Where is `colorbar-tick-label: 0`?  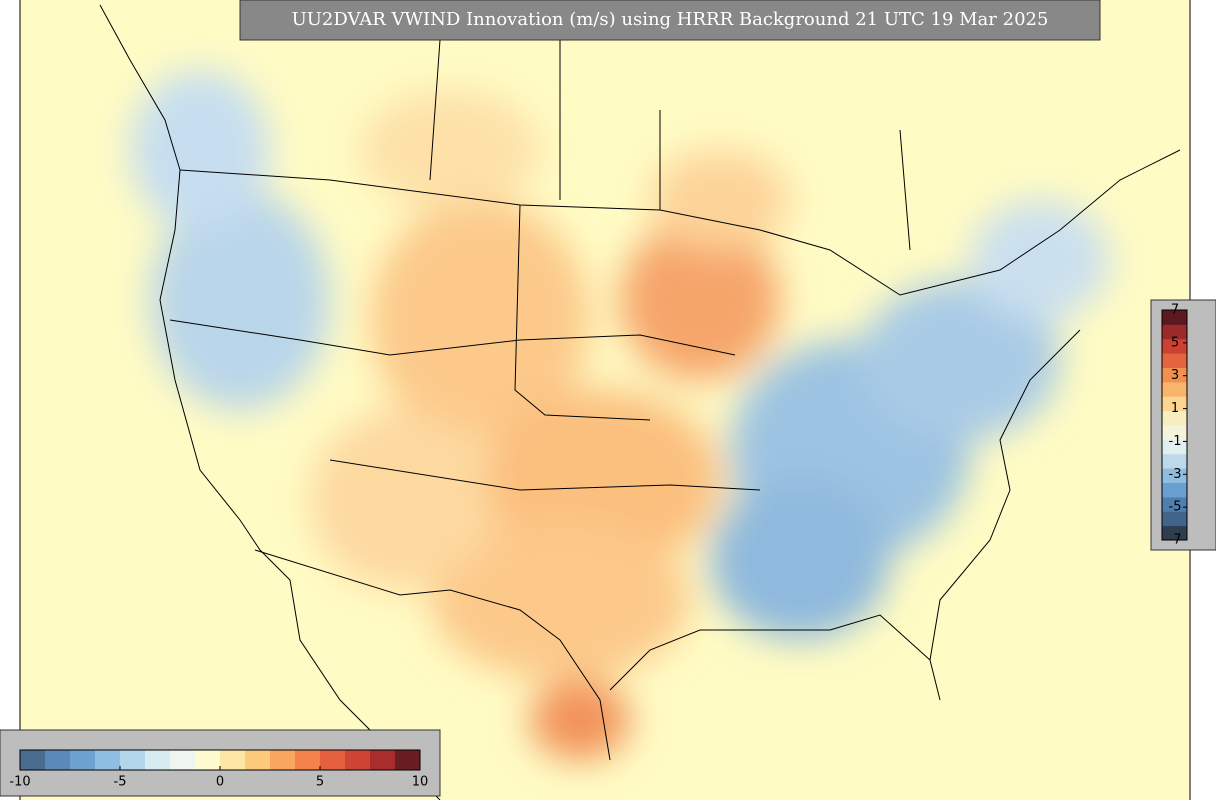 colorbar-tick-label: 0 is located at coordinates (220, 782).